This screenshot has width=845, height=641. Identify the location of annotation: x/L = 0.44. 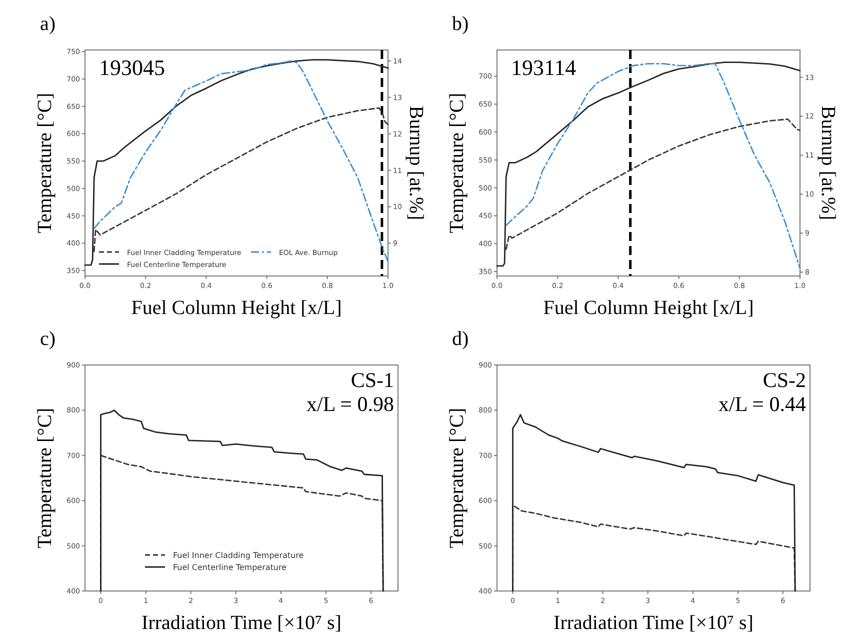
(762, 404).